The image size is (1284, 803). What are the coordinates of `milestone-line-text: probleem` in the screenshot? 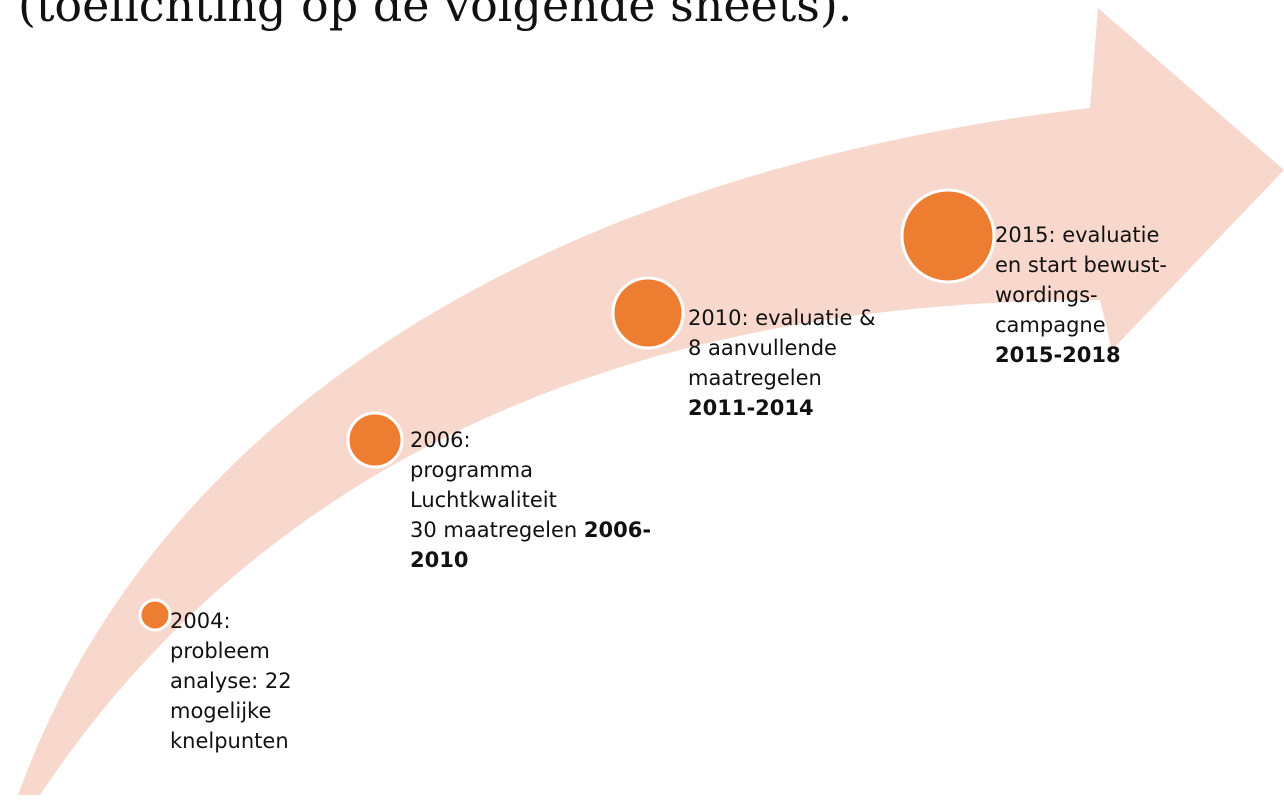 It's located at (220, 651).